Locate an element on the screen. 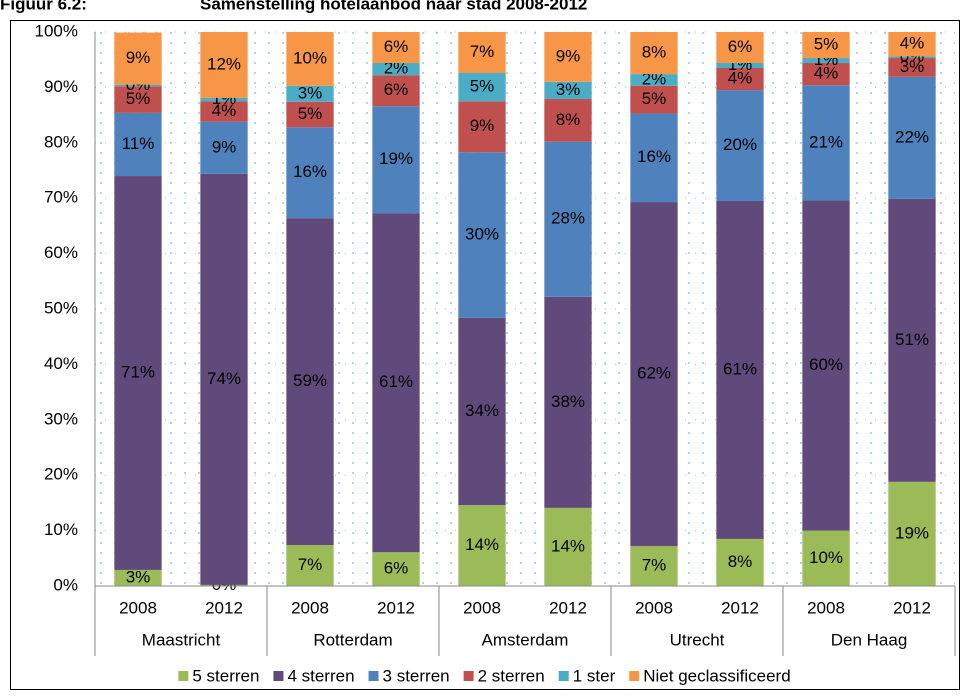 The width and height of the screenshot is (971, 700). data-label: 16% is located at coordinates (310, 171).